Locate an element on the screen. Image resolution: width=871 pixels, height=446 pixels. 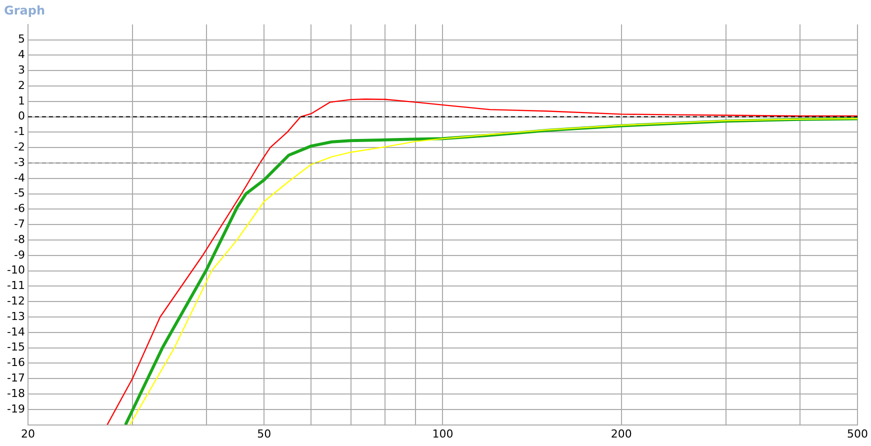
y-tick-label: -17 is located at coordinates (16, 377).